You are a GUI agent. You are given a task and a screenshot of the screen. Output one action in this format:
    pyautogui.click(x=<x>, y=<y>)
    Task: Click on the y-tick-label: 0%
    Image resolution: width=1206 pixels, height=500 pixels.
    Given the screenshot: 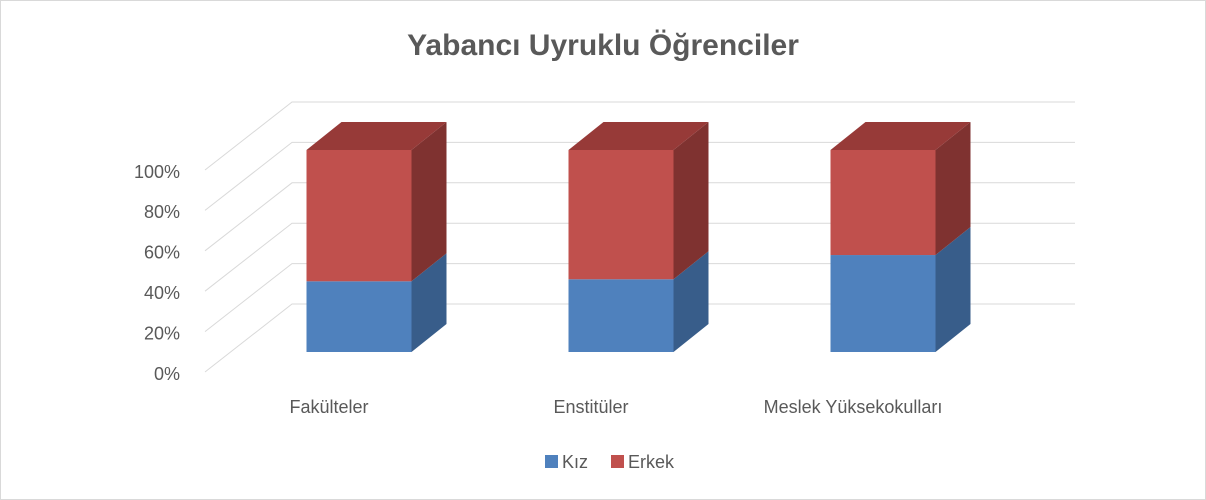 What is the action you would take?
    pyautogui.click(x=167, y=374)
    